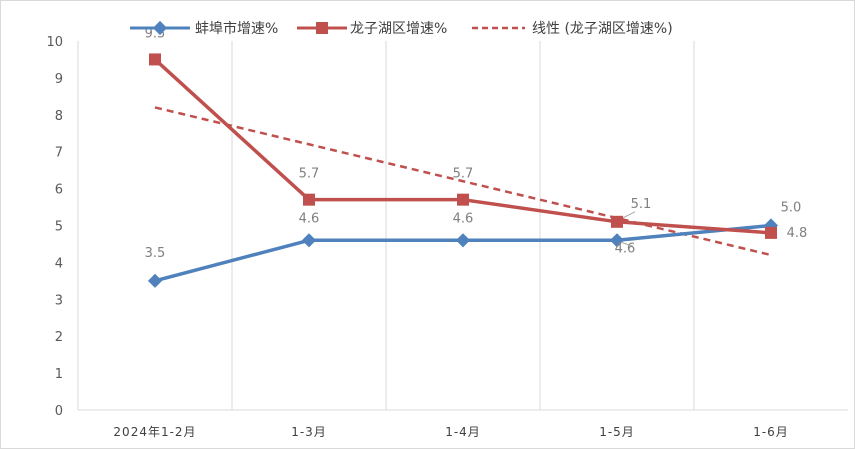  What do you see at coordinates (59, 153) in the screenshot?
I see `y-tick-label: 7` at bounding box center [59, 153].